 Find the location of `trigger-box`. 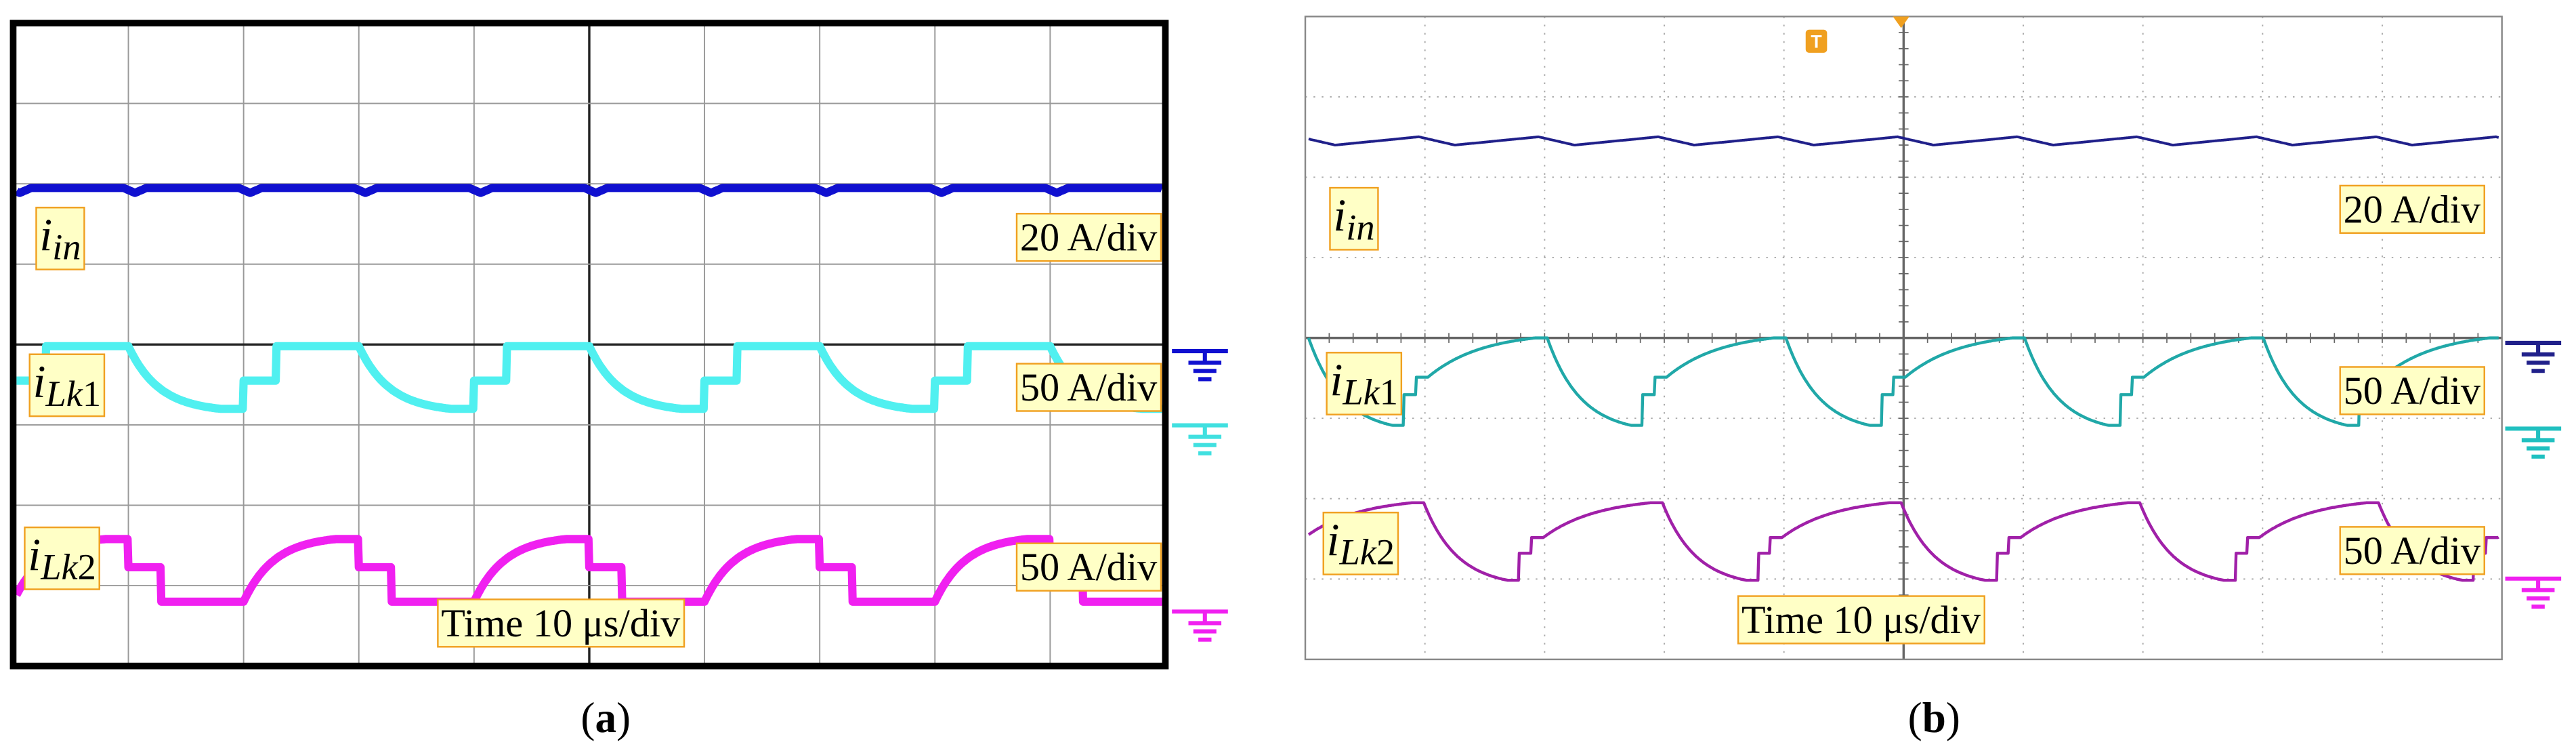

trigger-box is located at coordinates (1816, 41).